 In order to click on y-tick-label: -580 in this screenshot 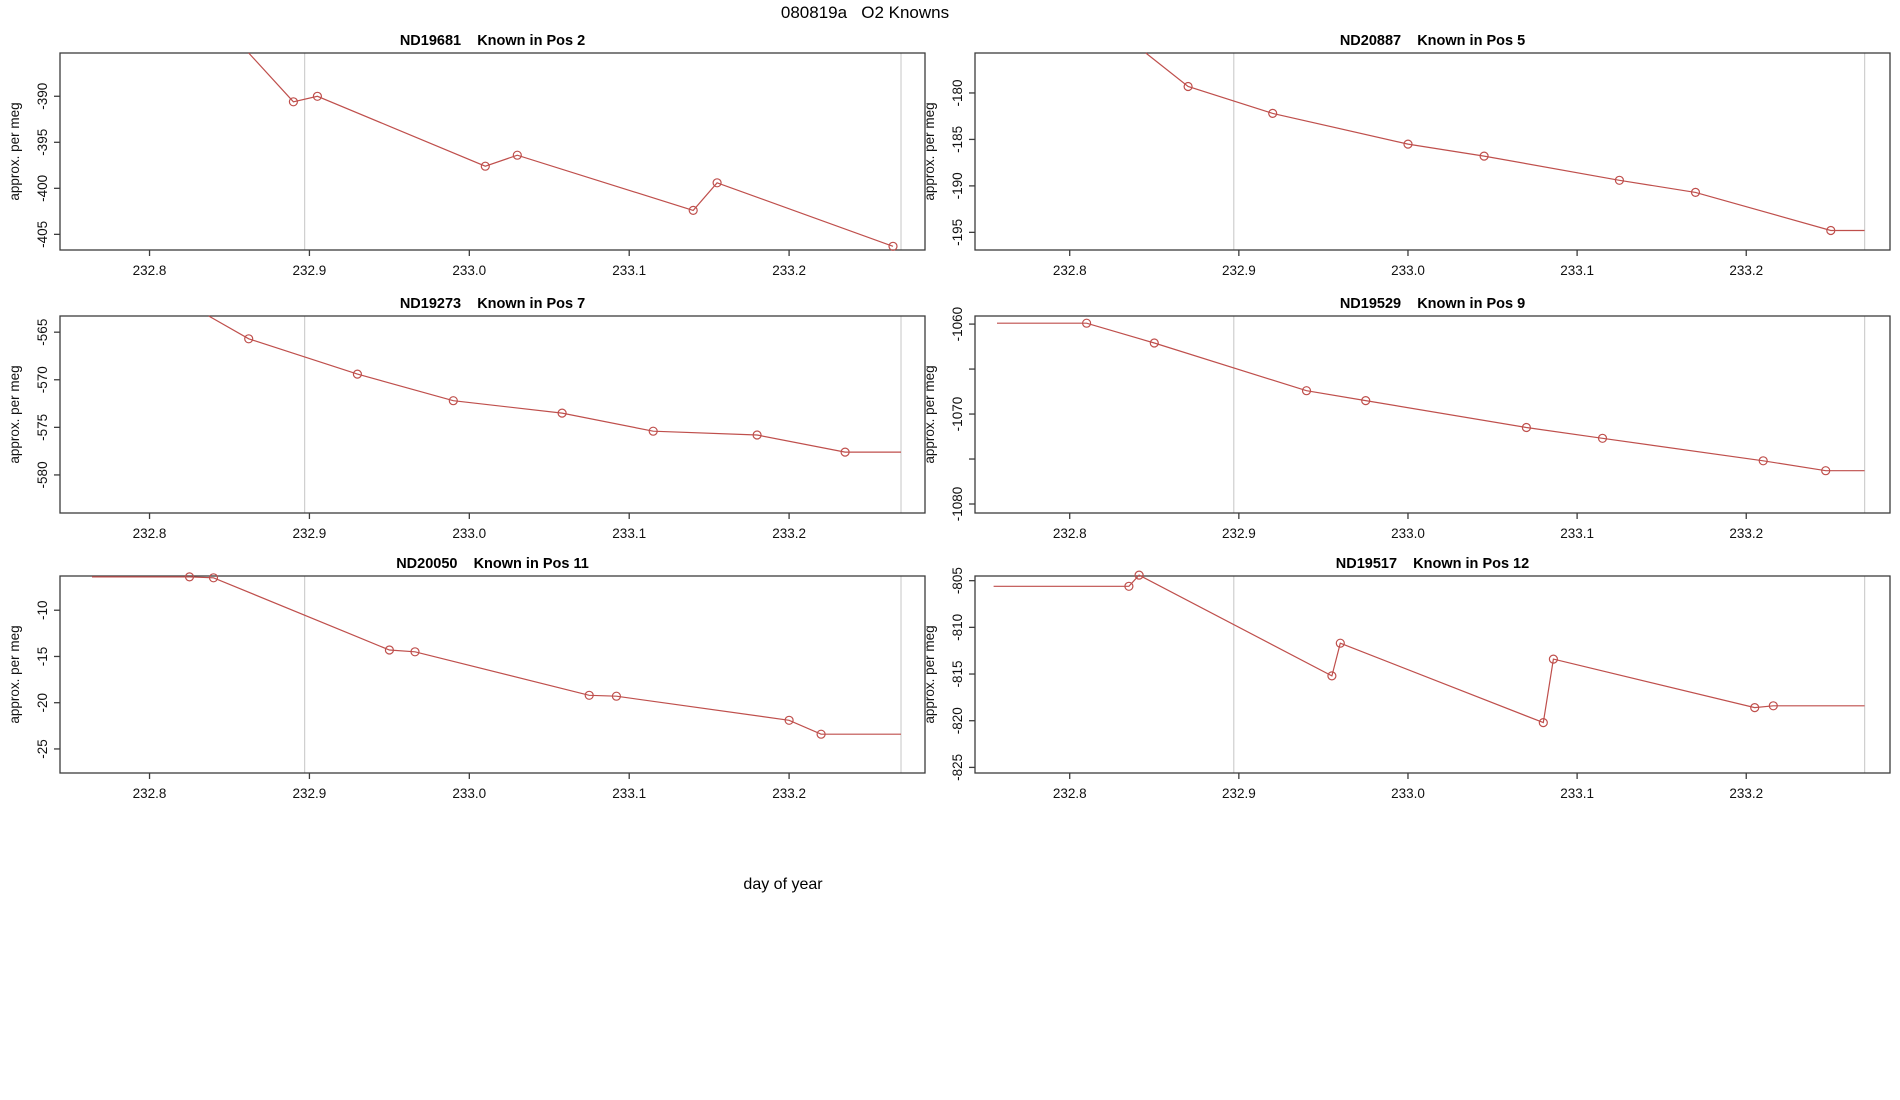, I will do `click(42, 474)`.